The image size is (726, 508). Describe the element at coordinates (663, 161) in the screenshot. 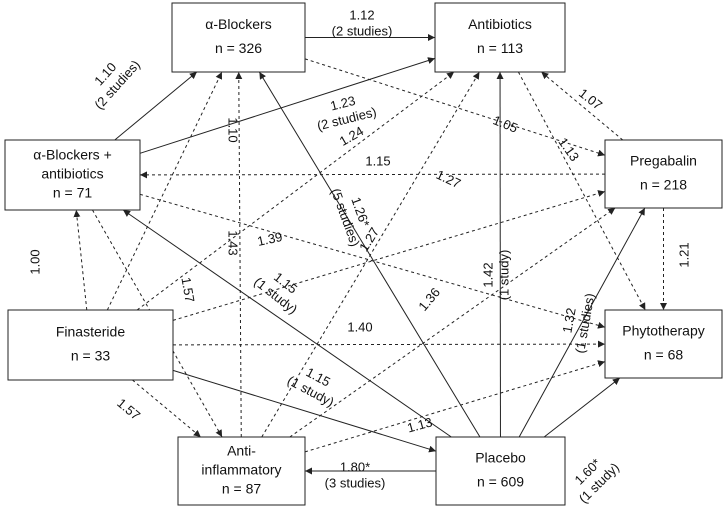

I see `node-label: Pregabalin` at that location.